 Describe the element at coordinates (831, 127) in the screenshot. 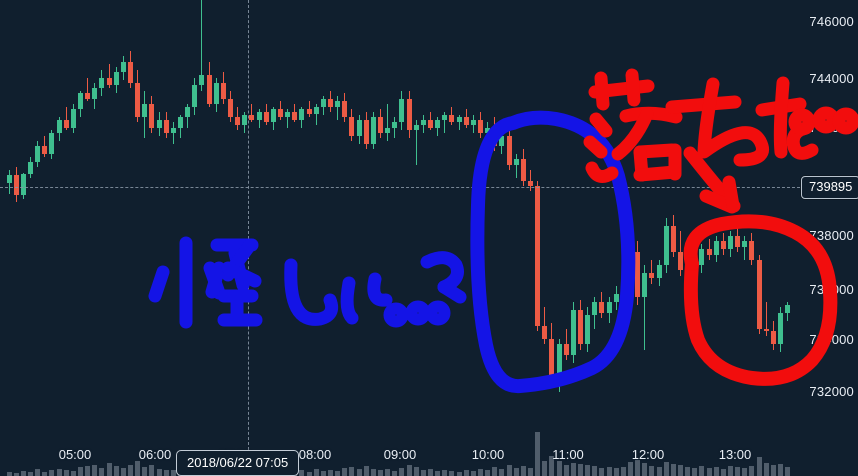

I see `y-axis-tick-label: 742000` at that location.